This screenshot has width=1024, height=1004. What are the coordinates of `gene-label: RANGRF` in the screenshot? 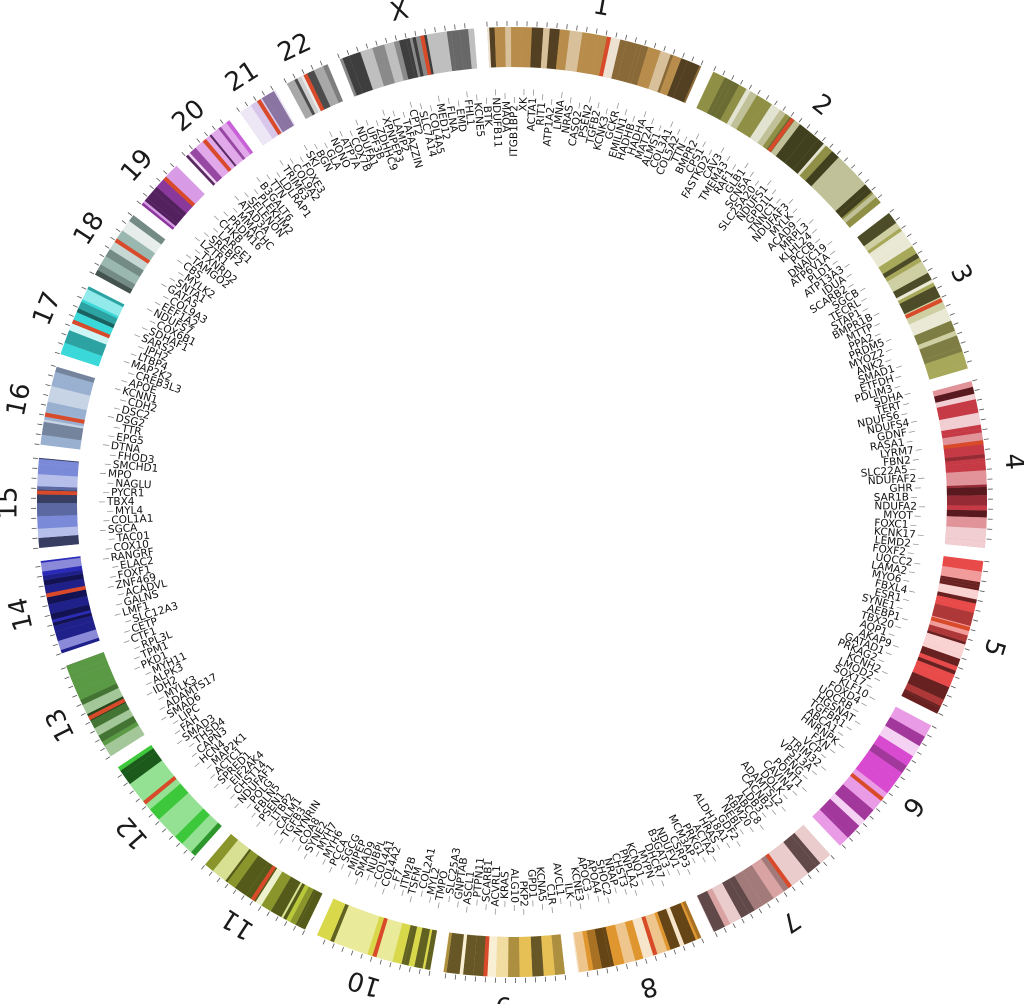 It's located at (132, 555).